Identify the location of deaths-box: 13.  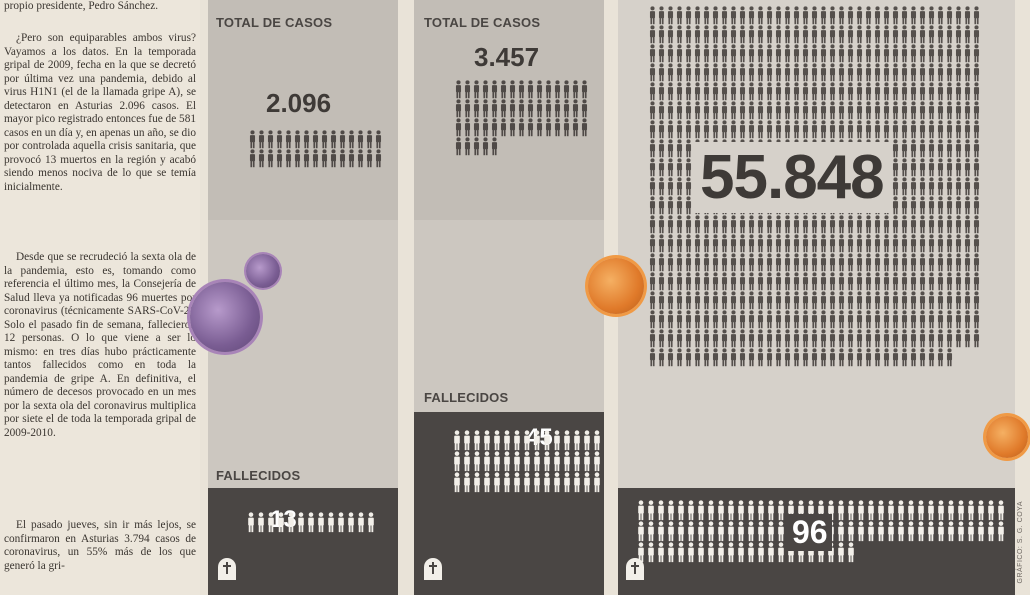
(303, 541).